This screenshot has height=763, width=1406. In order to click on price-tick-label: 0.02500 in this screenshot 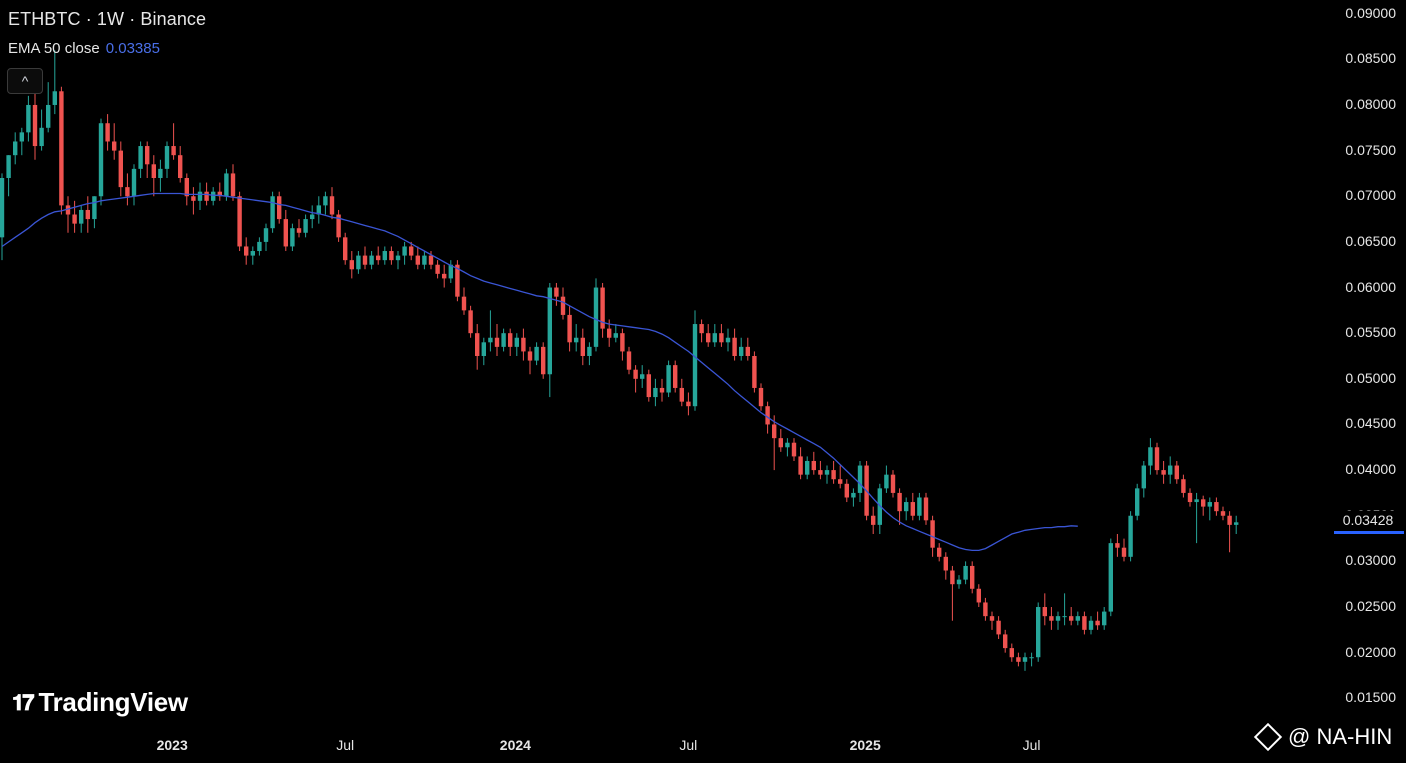, I will do `click(1370, 606)`.